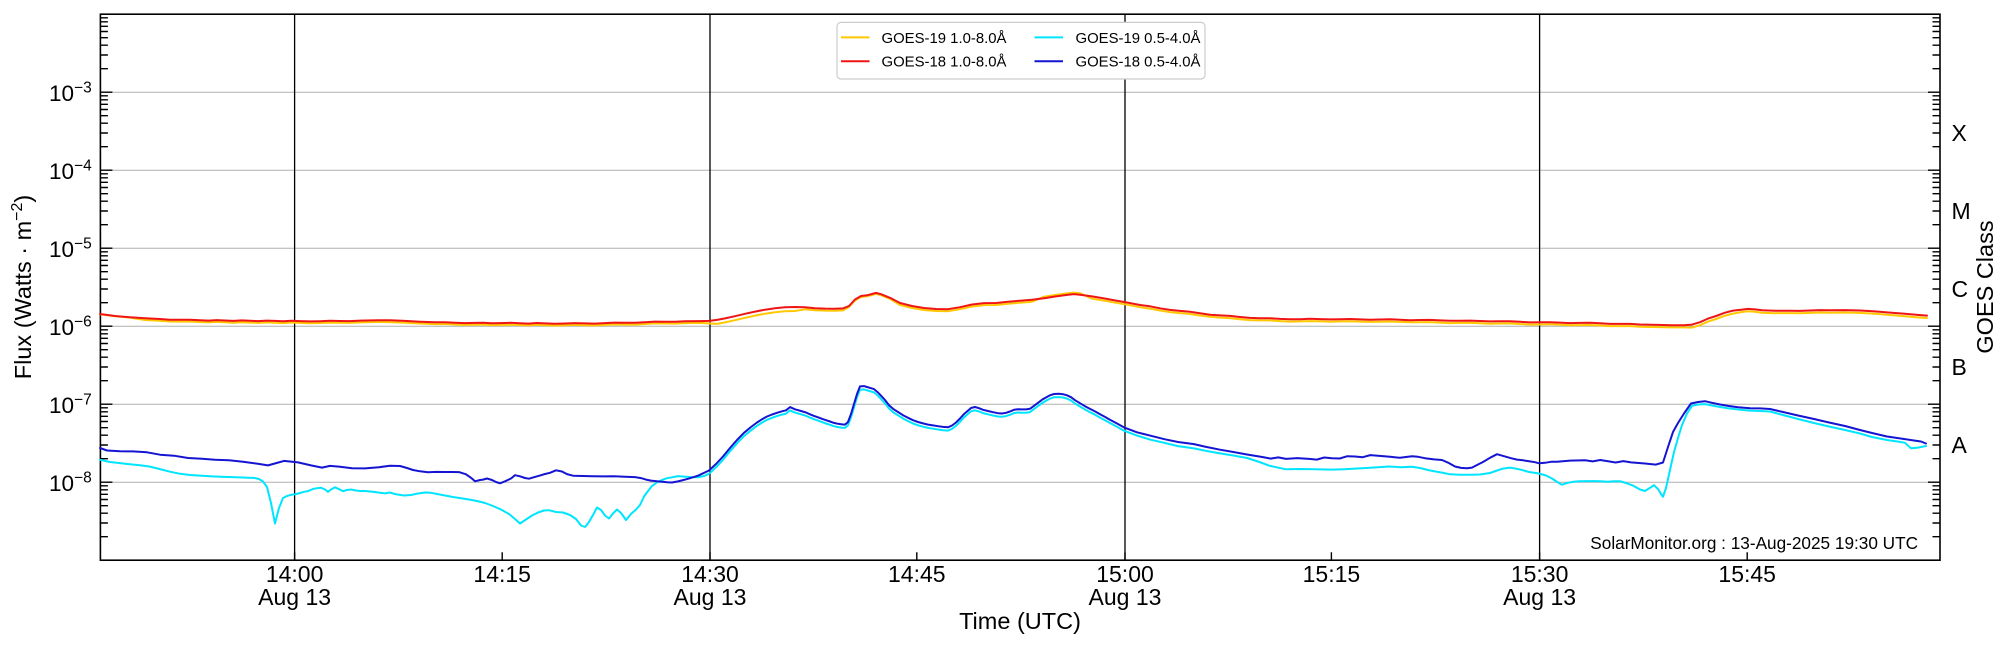 The image size is (2000, 655). What do you see at coordinates (1959, 367) in the screenshot?
I see `svg-text: B` at bounding box center [1959, 367].